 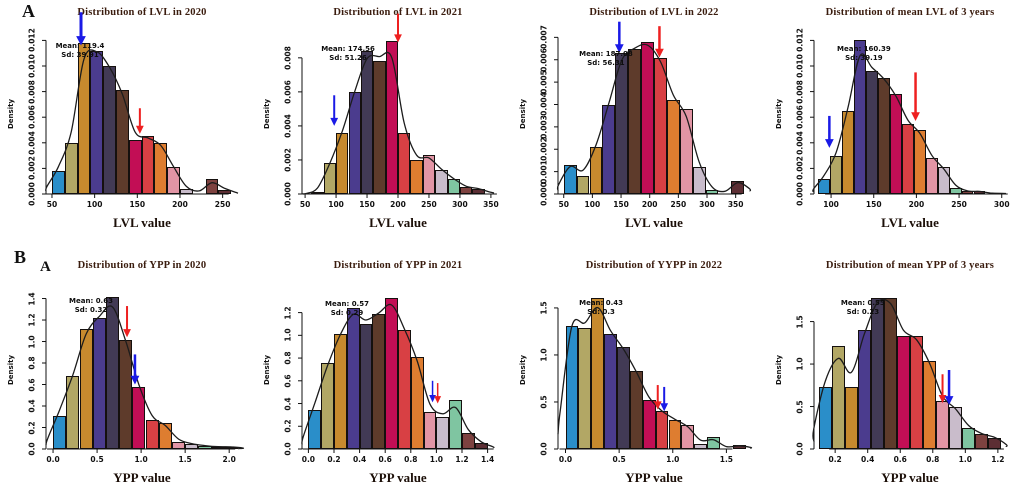 What do you see at coordinates (359, 459) in the screenshot?
I see `x-tick-label: 0.4` at bounding box center [359, 459].